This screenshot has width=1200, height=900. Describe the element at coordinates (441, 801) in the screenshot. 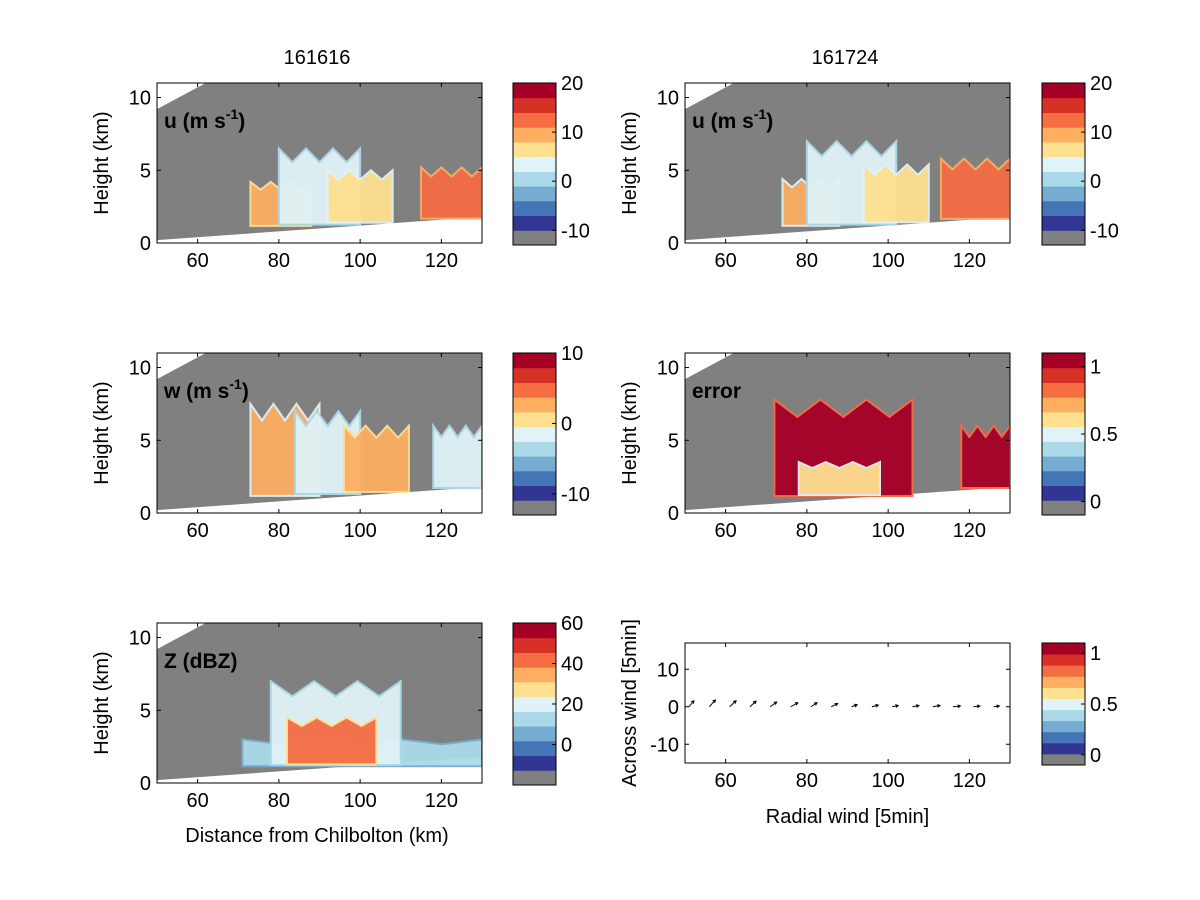

I see `x-tick-label: 120` at that location.